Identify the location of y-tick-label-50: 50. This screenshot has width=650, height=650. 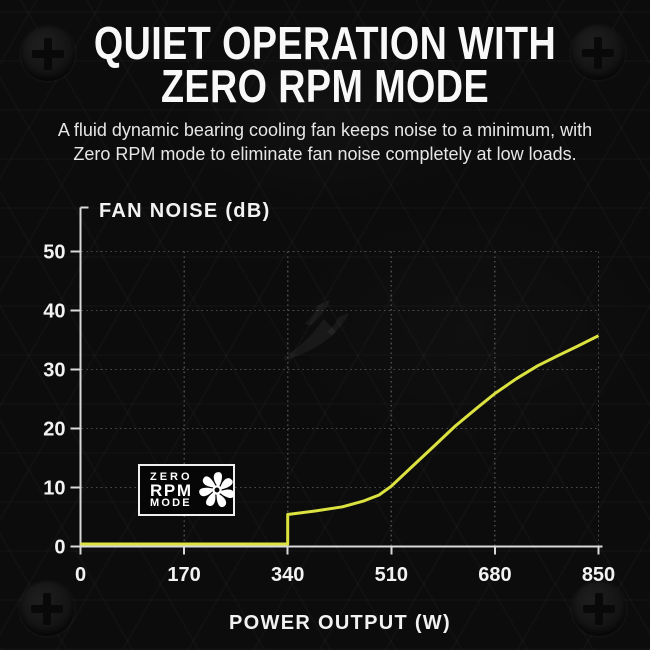
(54, 253).